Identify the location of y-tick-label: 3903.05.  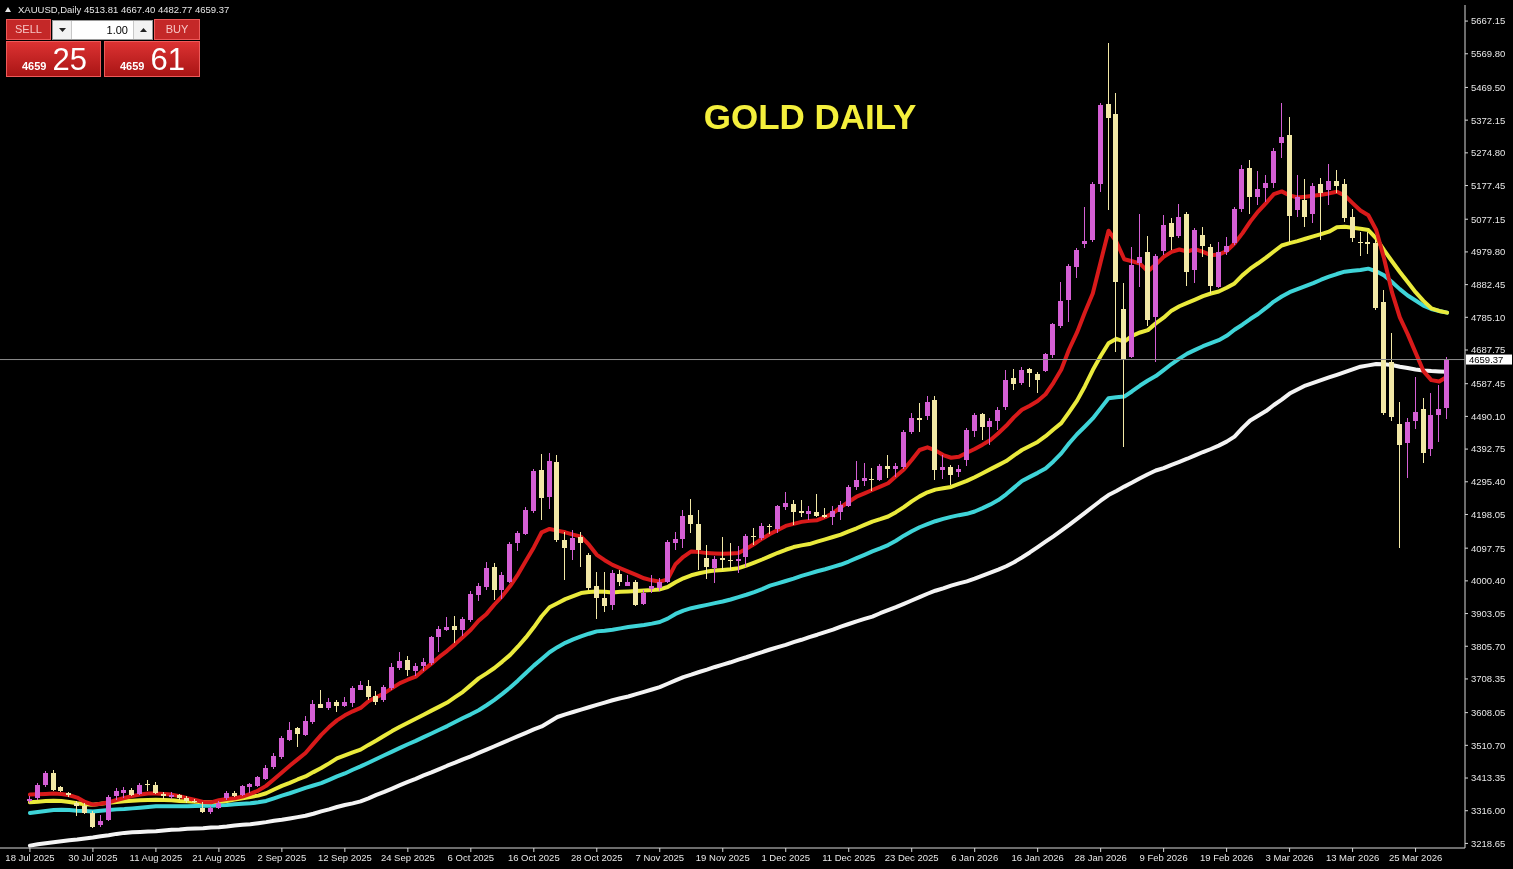
(1488, 613).